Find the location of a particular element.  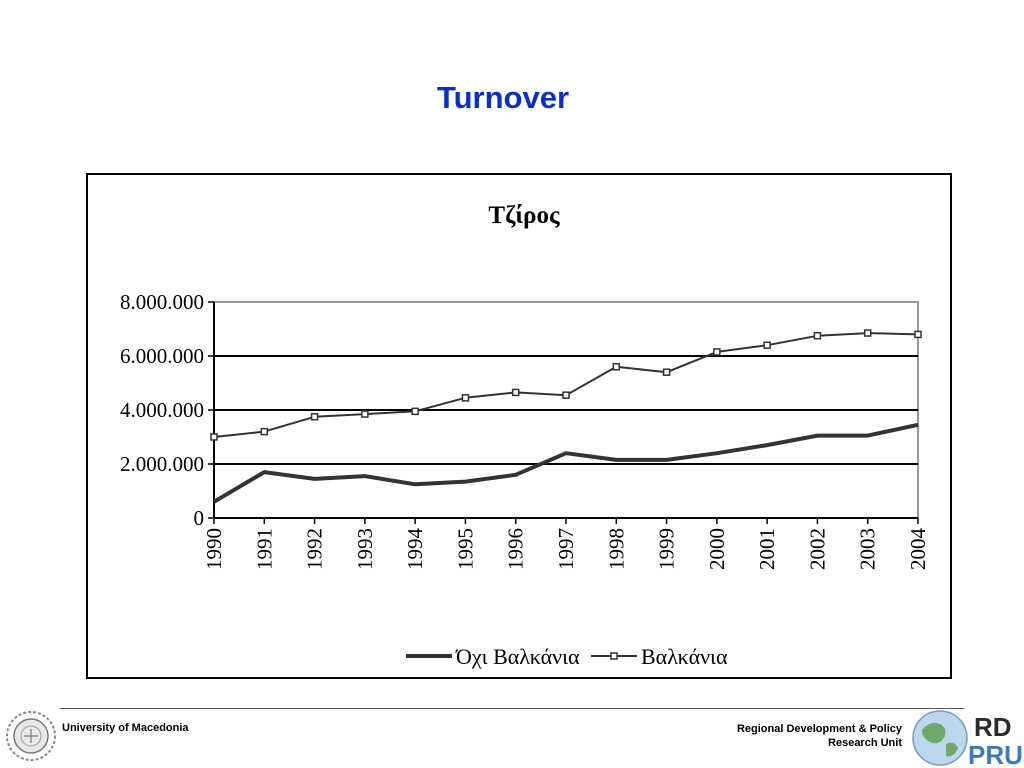

x-tick-label: 1995 is located at coordinates (465, 549).